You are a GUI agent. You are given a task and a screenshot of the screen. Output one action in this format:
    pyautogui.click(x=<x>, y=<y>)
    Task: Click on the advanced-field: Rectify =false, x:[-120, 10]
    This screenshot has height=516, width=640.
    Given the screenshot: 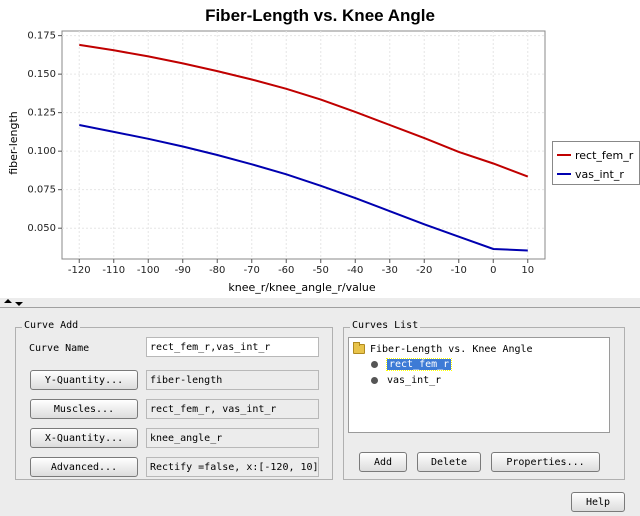 What is the action you would take?
    pyautogui.click(x=232, y=467)
    